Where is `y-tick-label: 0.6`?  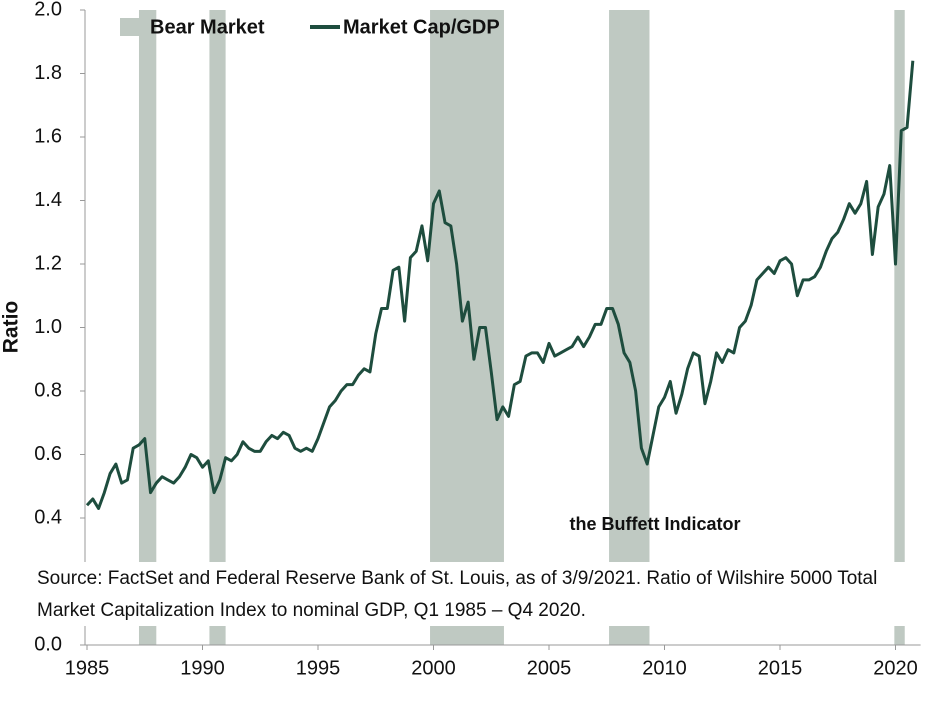
y-tick-label: 0.6 is located at coordinates (48, 454).